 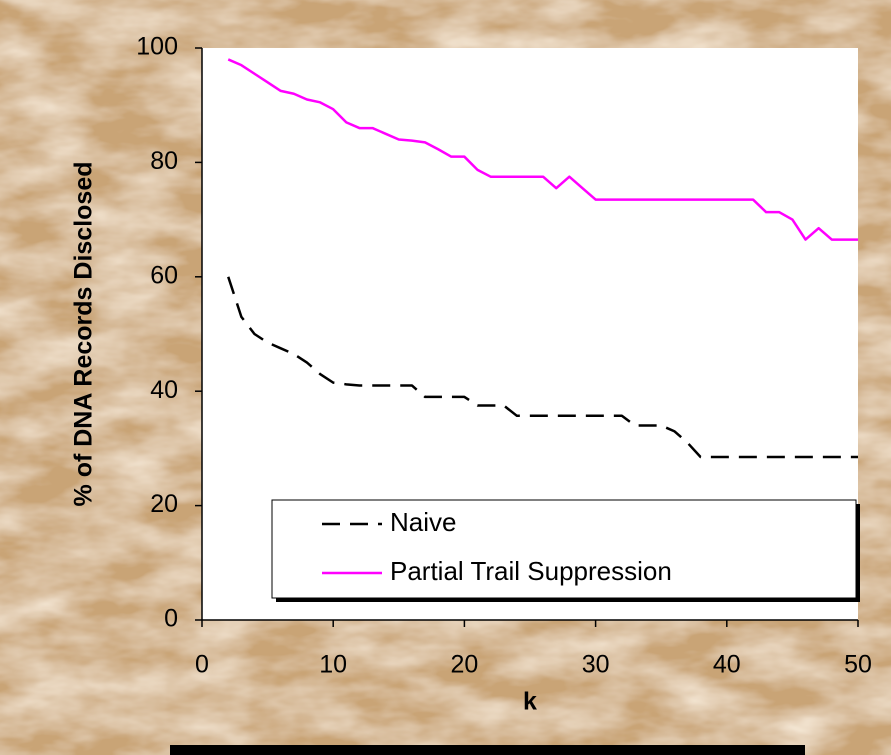 I want to click on legend-label: Naive, so click(x=423, y=522).